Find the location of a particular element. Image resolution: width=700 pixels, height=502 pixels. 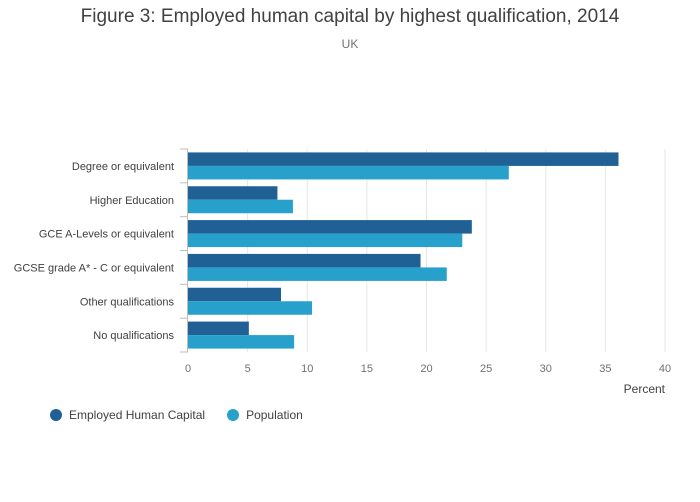

legend: Employed Human Capital Population is located at coordinates (176, 415).